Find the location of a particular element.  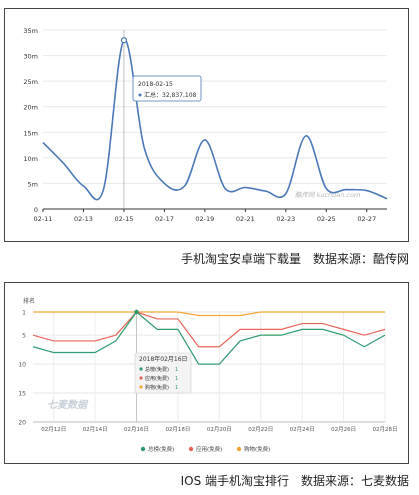

x-tick-label: 02月24日 is located at coordinates (302, 429).